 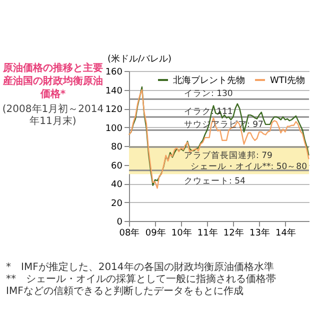 I want to click on y-tick-label: 120, so click(x=114, y=110).